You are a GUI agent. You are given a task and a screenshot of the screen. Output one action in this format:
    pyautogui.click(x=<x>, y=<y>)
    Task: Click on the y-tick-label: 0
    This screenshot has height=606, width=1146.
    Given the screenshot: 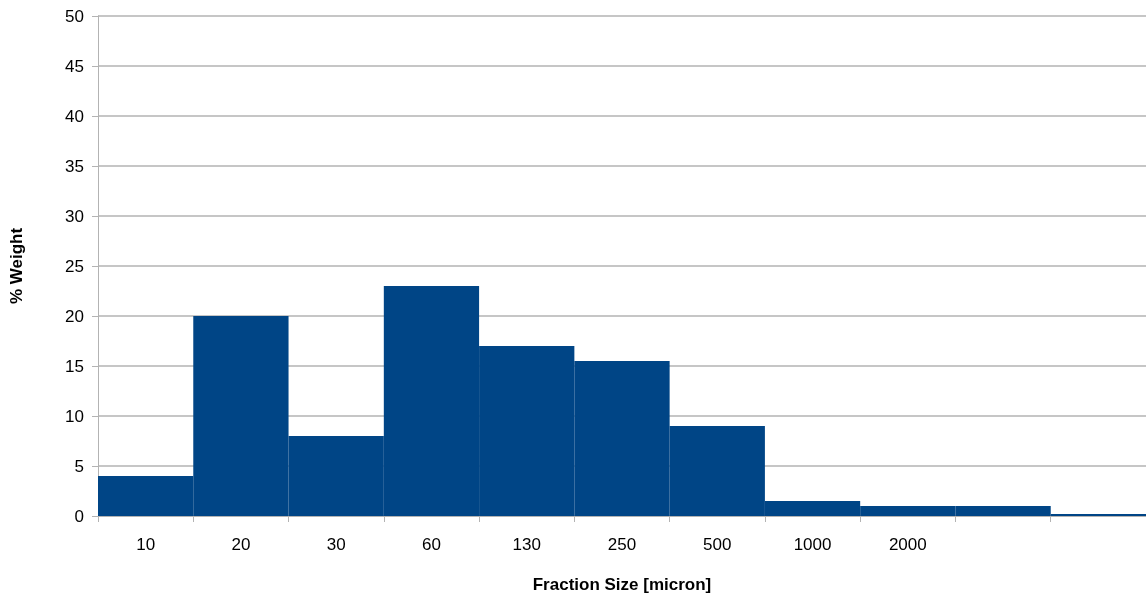 What is the action you would take?
    pyautogui.click(x=79, y=516)
    